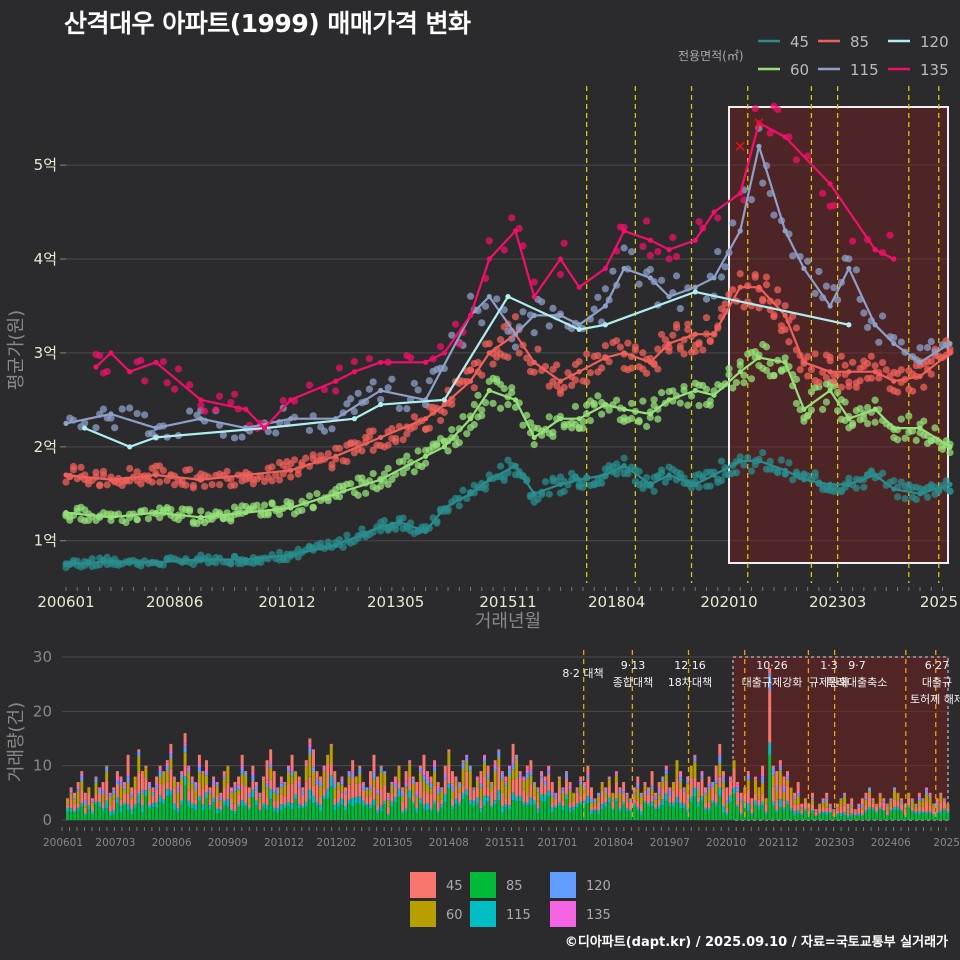 This screenshot has height=960, width=960. What do you see at coordinates (937, 665) in the screenshot?
I see `policy-annotation: 6·27` at bounding box center [937, 665].